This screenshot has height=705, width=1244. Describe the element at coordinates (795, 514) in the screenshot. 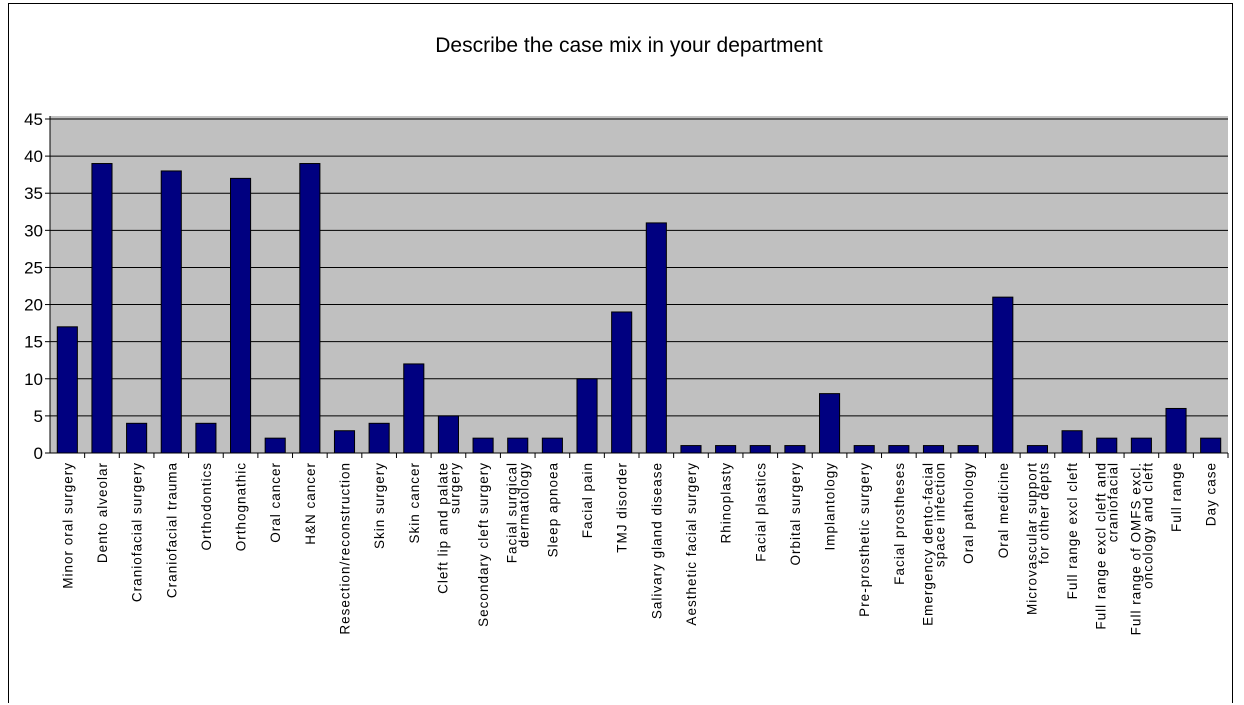

I see `x-category-label: Orbital surgery` at that location.